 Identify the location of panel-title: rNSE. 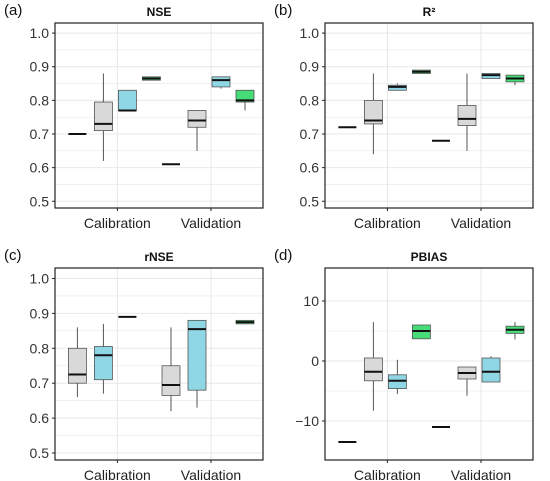
(158, 257).